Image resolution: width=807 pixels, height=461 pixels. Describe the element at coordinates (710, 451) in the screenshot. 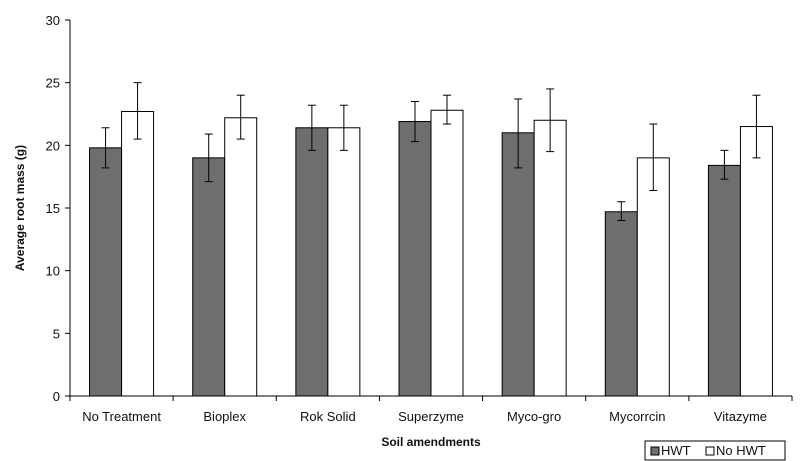

I see `legend-swatch-no-hwt` at that location.